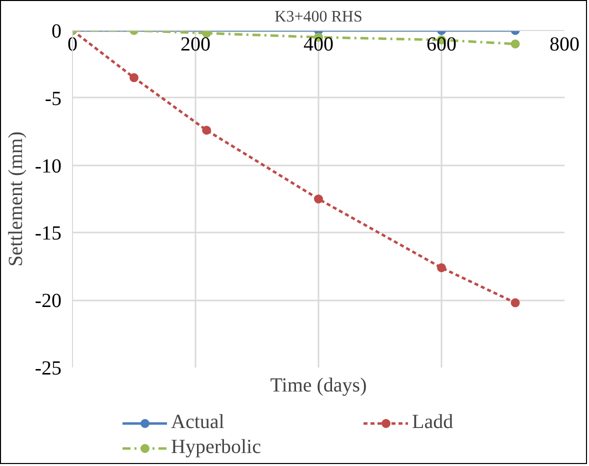  What do you see at coordinates (48, 369) in the screenshot?
I see `y-tick-label: -25` at bounding box center [48, 369].